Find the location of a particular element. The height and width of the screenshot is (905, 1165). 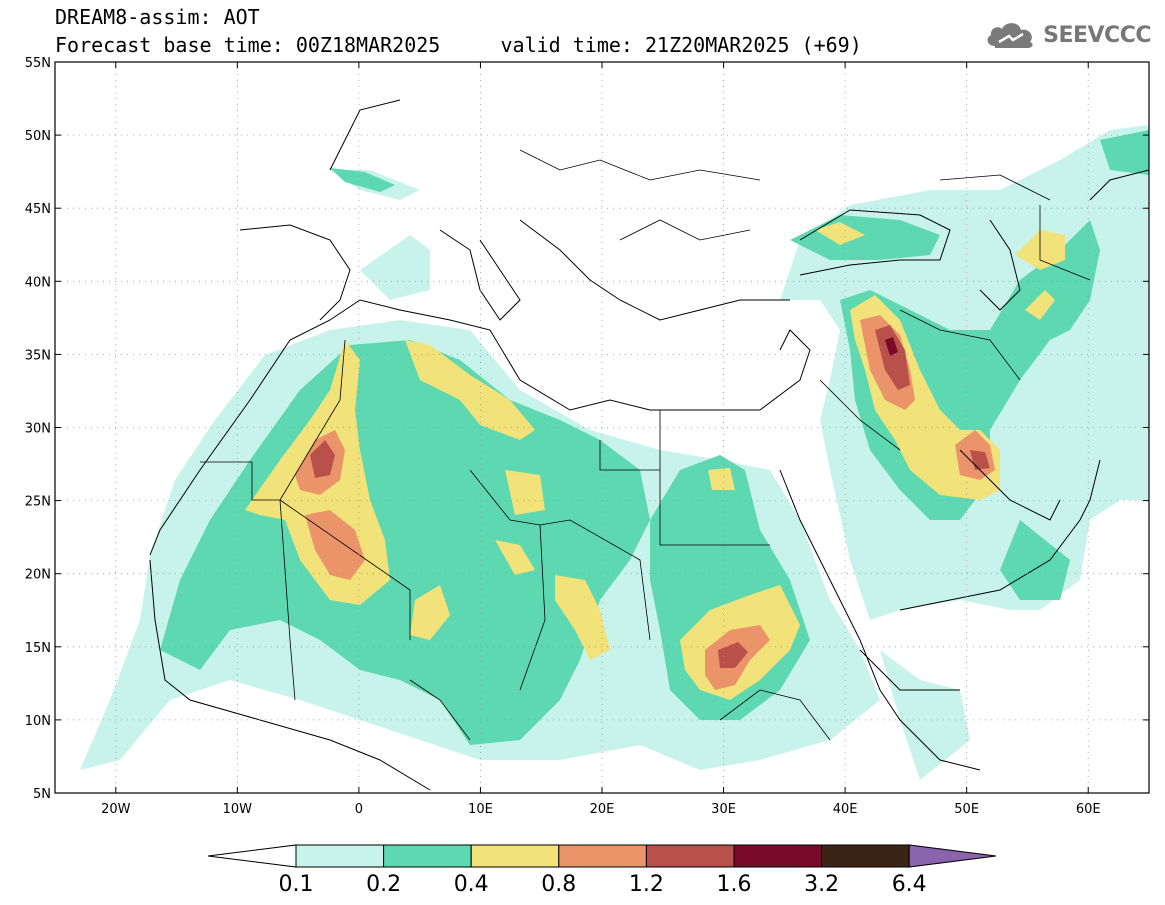

longitude-labels: 20W 10W 0 10E 20E 30E 40E 50E 60E is located at coordinates (601, 809).